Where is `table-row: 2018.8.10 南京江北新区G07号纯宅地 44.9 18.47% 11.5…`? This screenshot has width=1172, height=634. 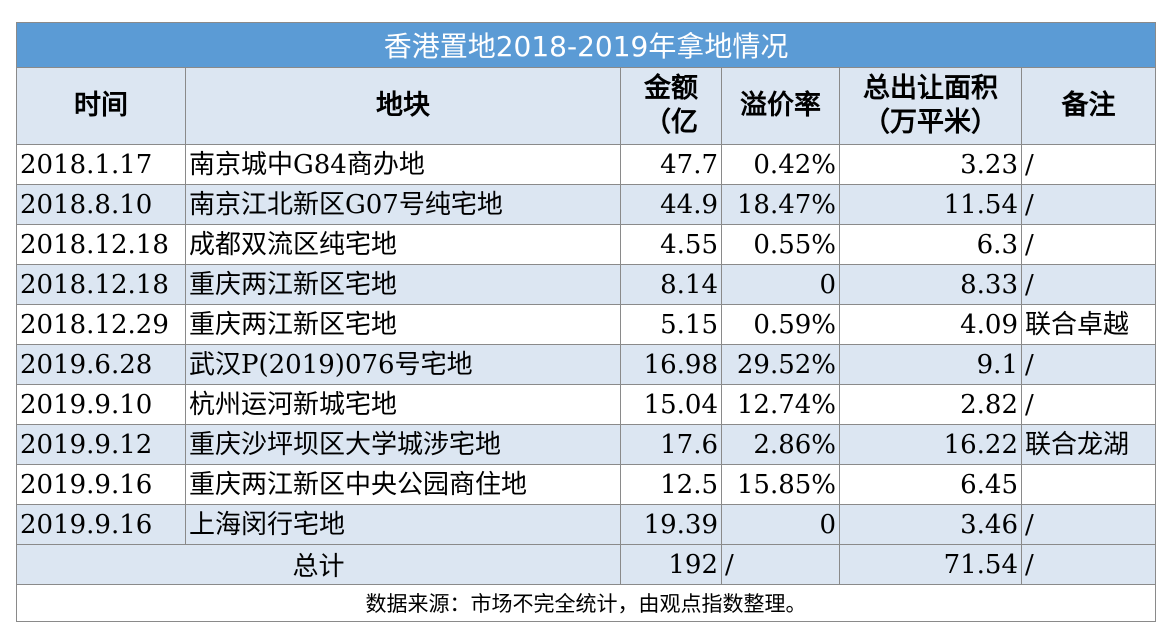
table-row: 2018.8.10 南京江北新区G07号纯宅地 44.9 18.47% 11.5… is located at coordinates (586, 204).